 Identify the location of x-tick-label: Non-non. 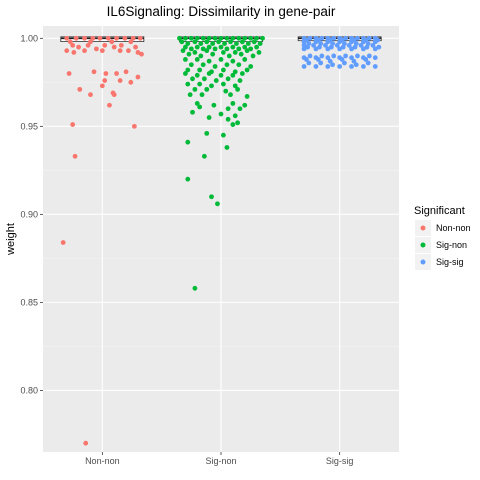
(102, 461).